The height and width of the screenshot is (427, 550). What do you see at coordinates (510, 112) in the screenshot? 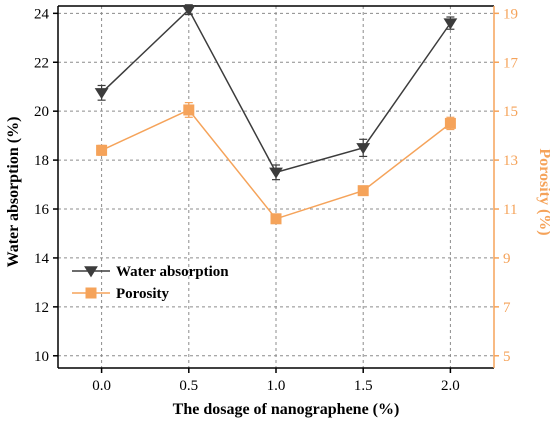
I see `right-tick-label: 15` at bounding box center [510, 112].